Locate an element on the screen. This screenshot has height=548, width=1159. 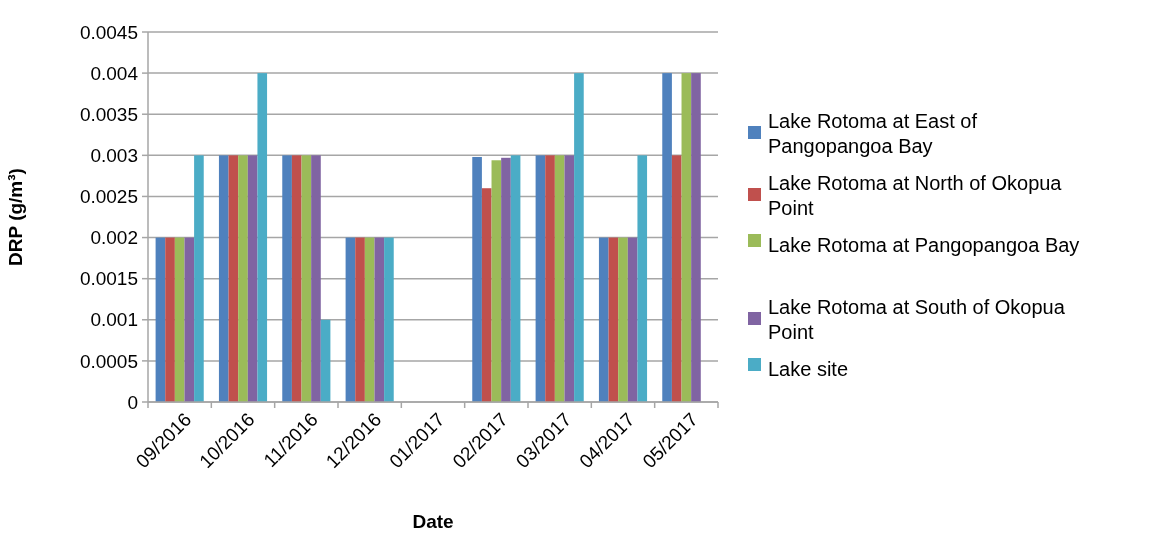
y-tick-label: 0.0005 is located at coordinates (108, 361).